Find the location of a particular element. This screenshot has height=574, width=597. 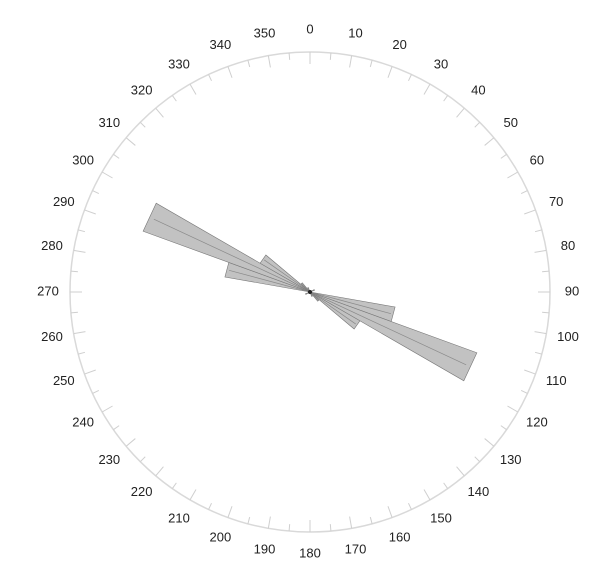

direction-label-250: 250 is located at coordinates (64, 380).